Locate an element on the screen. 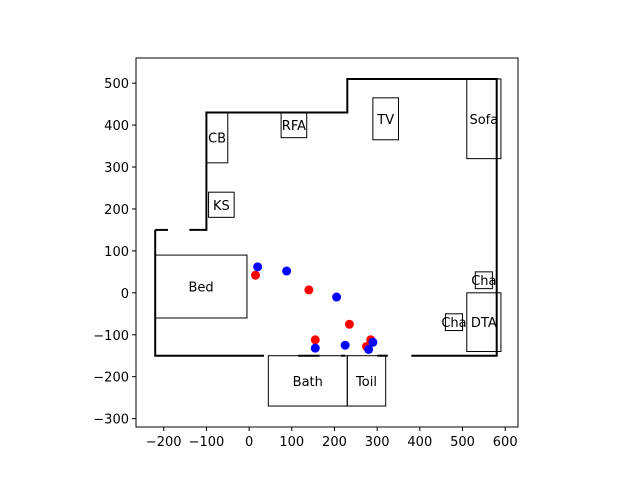  x-axis-ticks: −200 −100 0 100 200 300 400 500 600 is located at coordinates (332, 438).